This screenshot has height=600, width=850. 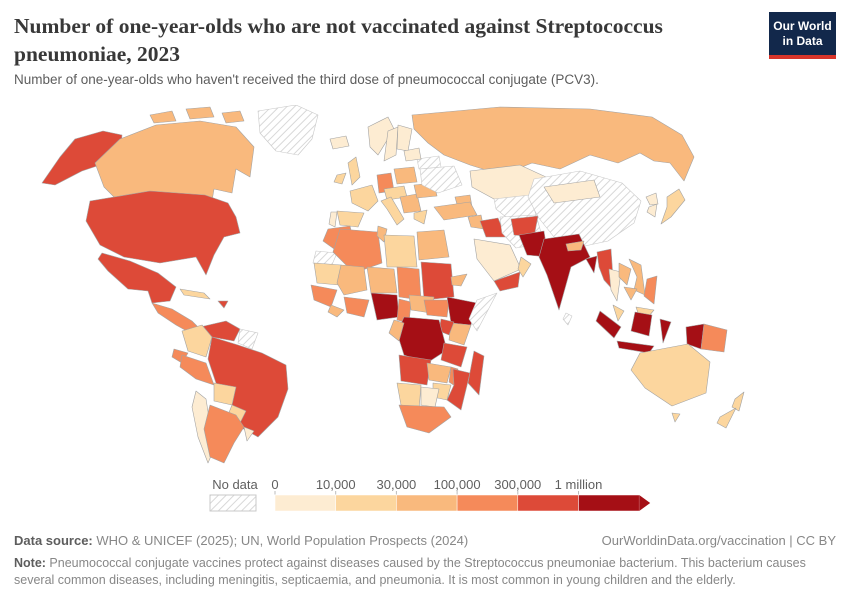 What do you see at coordinates (352, 280) in the screenshot?
I see `country-mali` at bounding box center [352, 280].